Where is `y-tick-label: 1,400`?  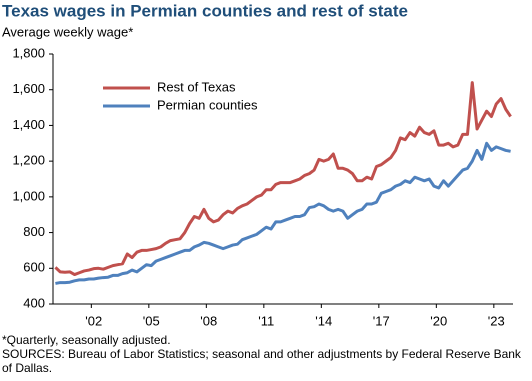 y-tick-label: 1,400 is located at coordinates (28, 124).